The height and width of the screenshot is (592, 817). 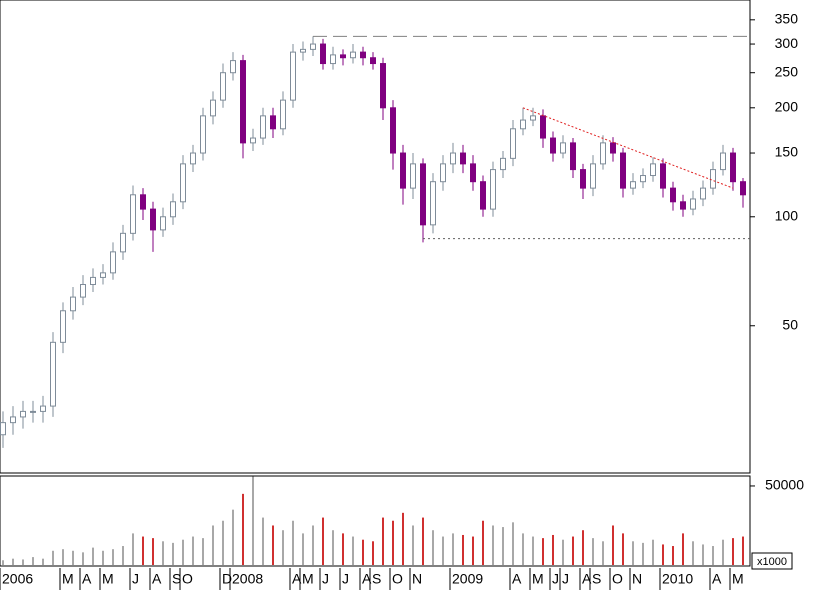 What do you see at coordinates (784, 485) in the screenshot?
I see `volume-tick-label: 50000` at bounding box center [784, 485].